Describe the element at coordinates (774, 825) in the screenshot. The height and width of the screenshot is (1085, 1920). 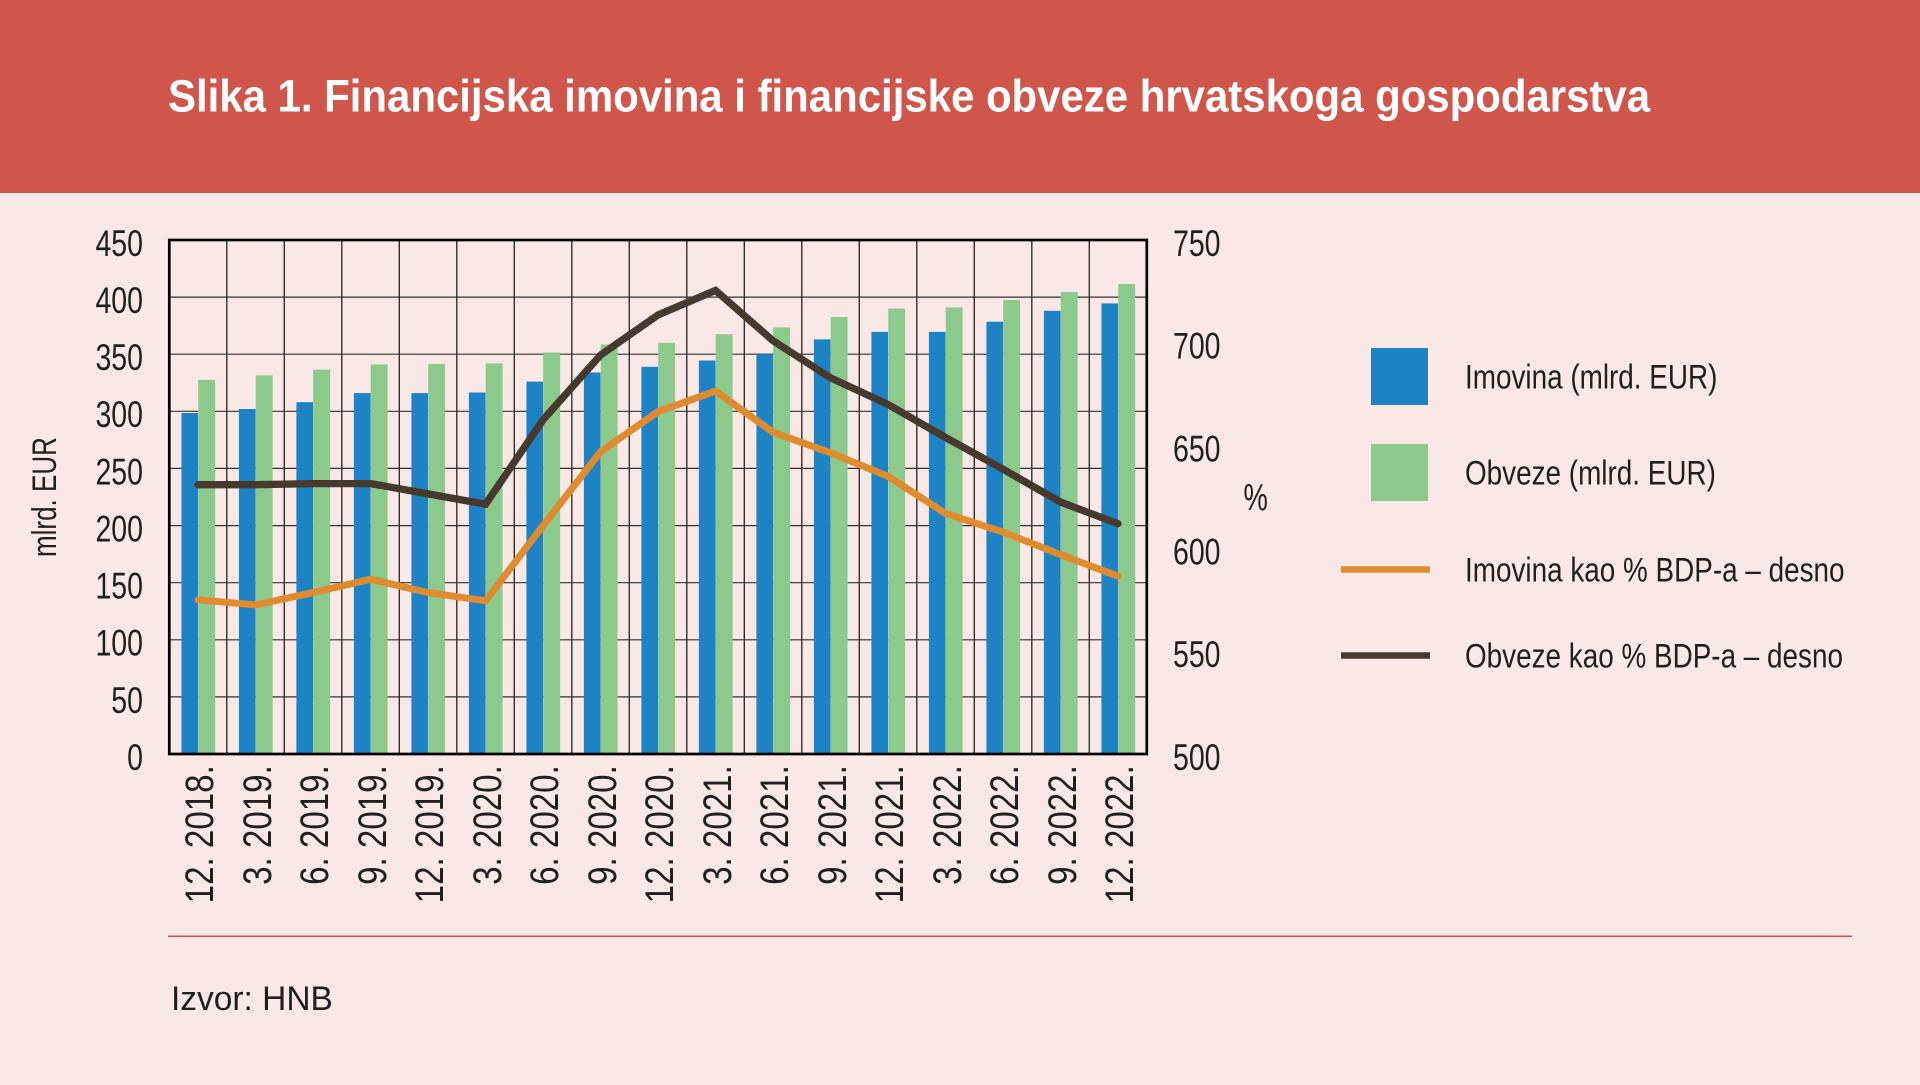
I see `svg-text: 6. 2021.` at that location.